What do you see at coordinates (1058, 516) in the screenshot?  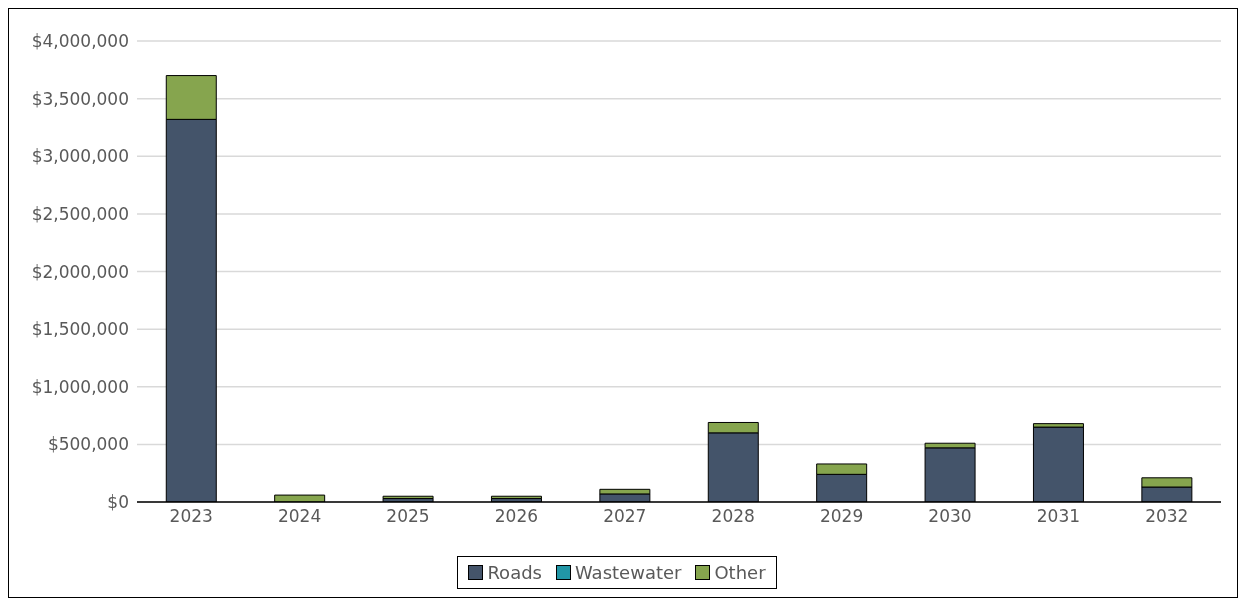 I see `x-tick-label: 2031` at bounding box center [1058, 516].